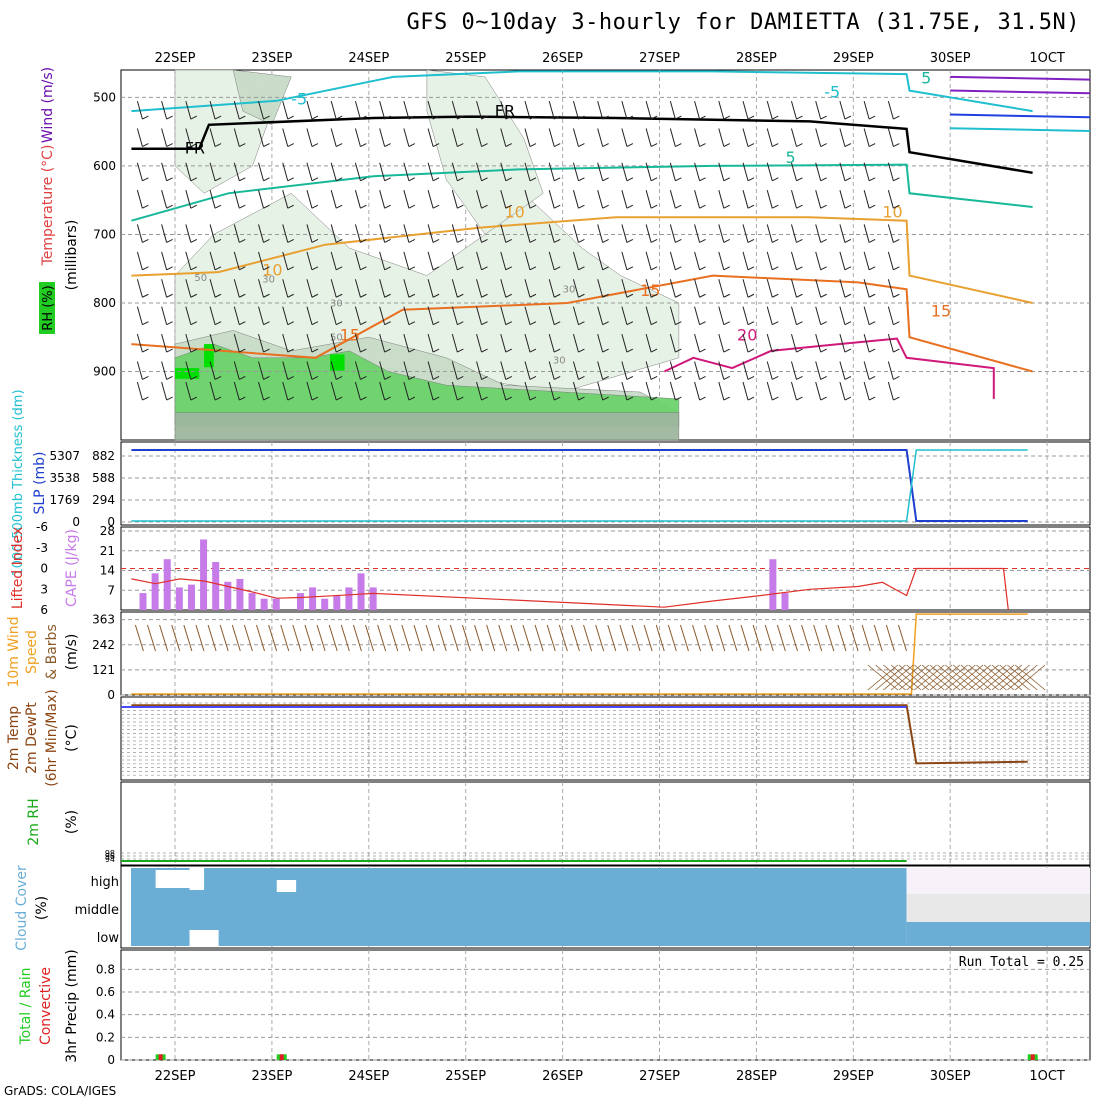 The height and width of the screenshot is (1100, 1100). I want to click on xtick-top-label: 29SEP, so click(853, 58).